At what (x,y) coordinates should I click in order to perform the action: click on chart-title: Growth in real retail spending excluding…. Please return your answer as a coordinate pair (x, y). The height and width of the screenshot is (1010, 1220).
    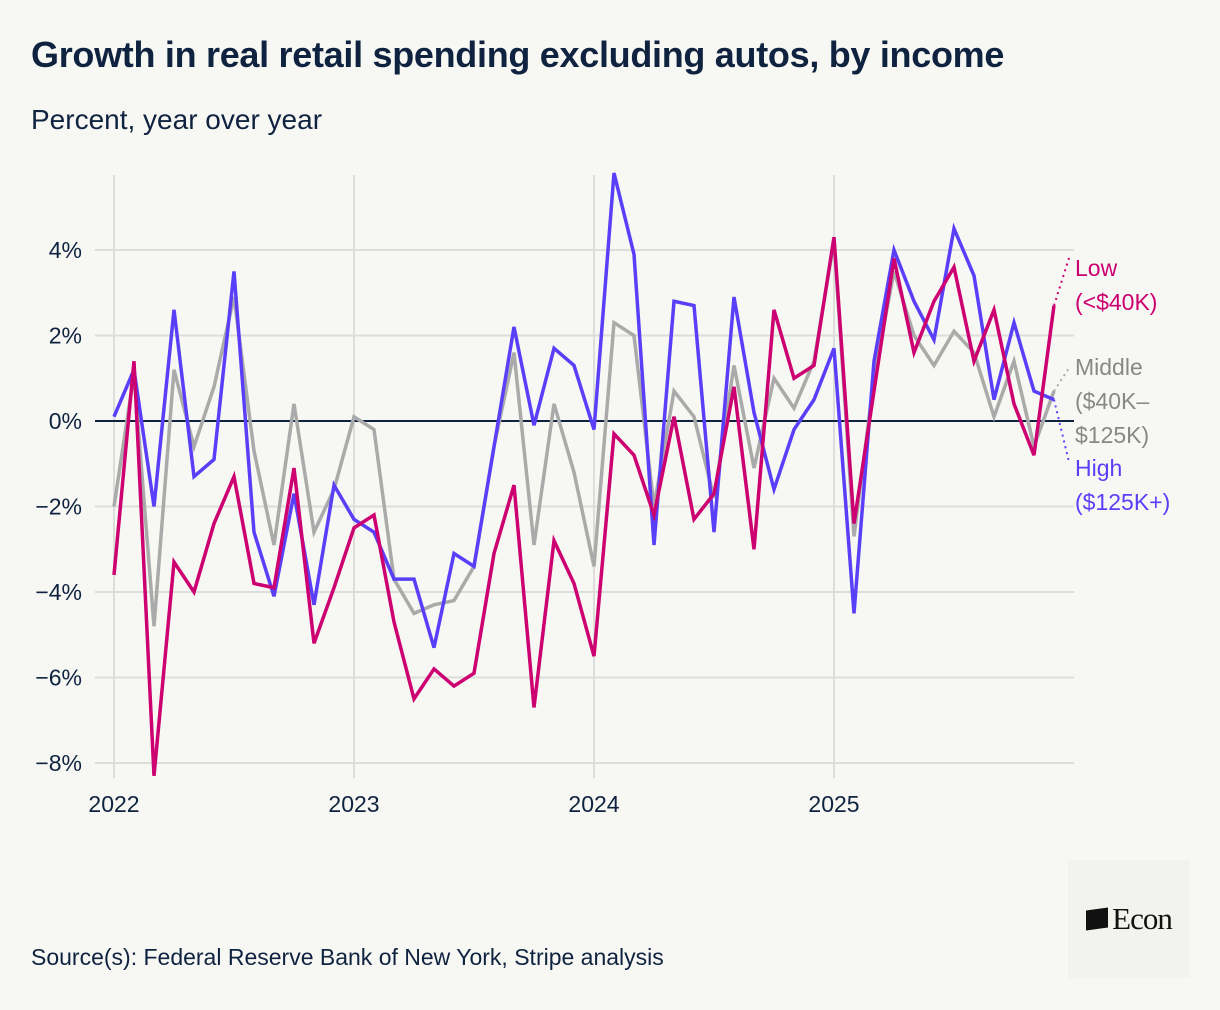
    Looking at the image, I should click on (518, 54).